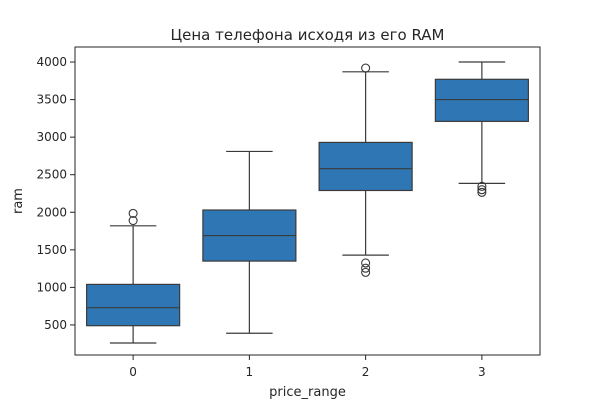 Image resolution: width=600 pixels, height=400 pixels. What do you see at coordinates (51, 62) in the screenshot?
I see `y-tick-label: 4000` at bounding box center [51, 62].